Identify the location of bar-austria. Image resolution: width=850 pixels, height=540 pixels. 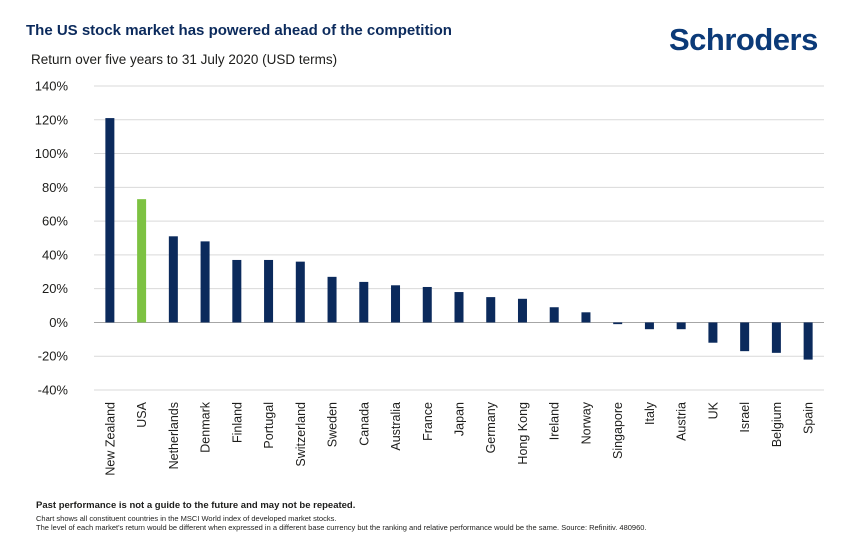
(681, 326).